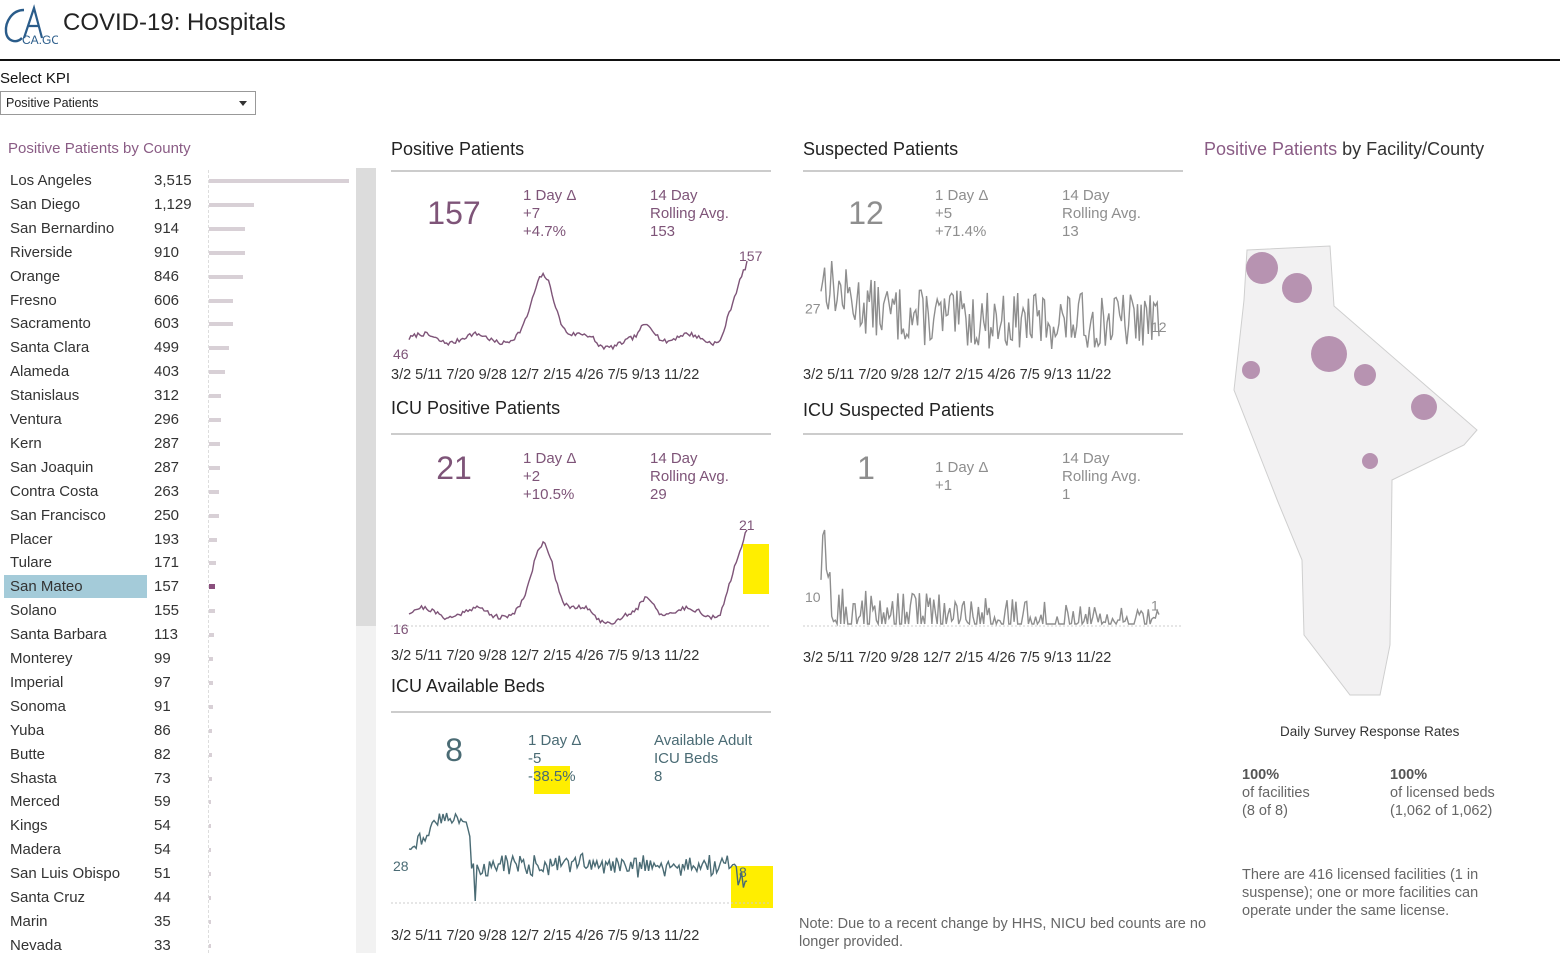 This screenshot has width=1560, height=953. What do you see at coordinates (176, 347) in the screenshot?
I see `county-row: Santa Clara 499` at bounding box center [176, 347].